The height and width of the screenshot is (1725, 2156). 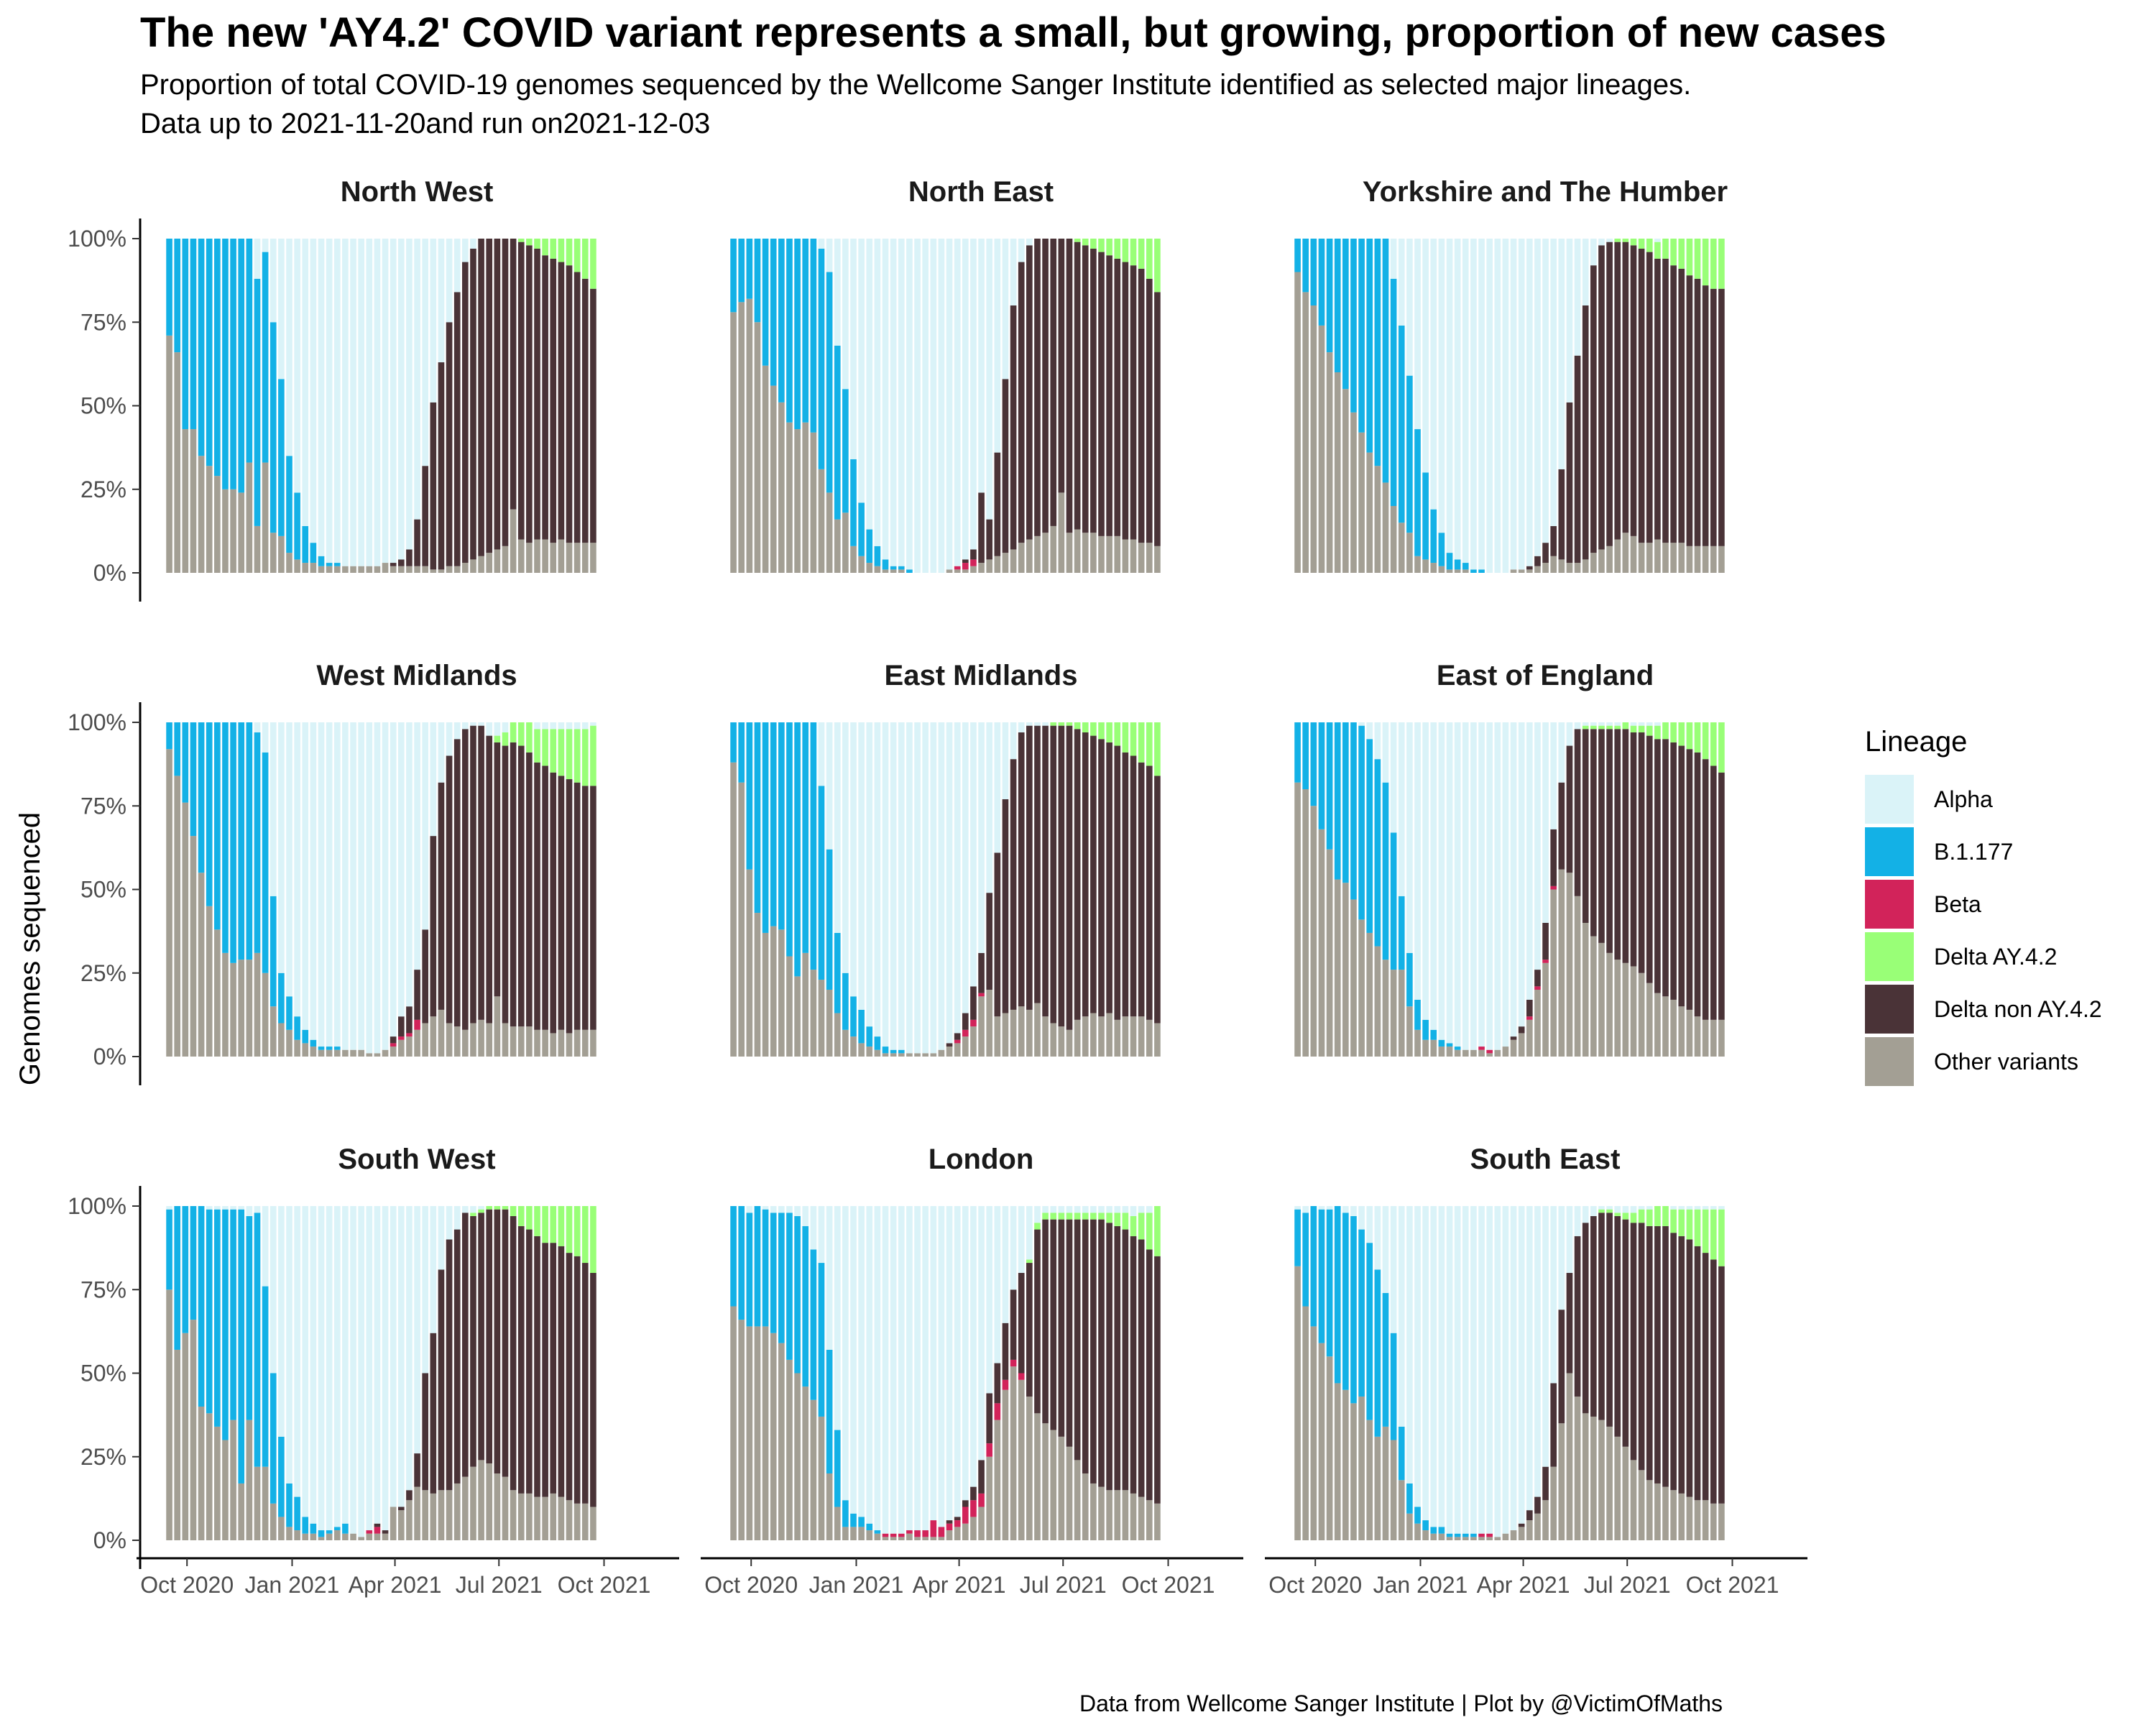 I want to click on x-tick-label: Oct 2021, so click(x=605, y=1585).